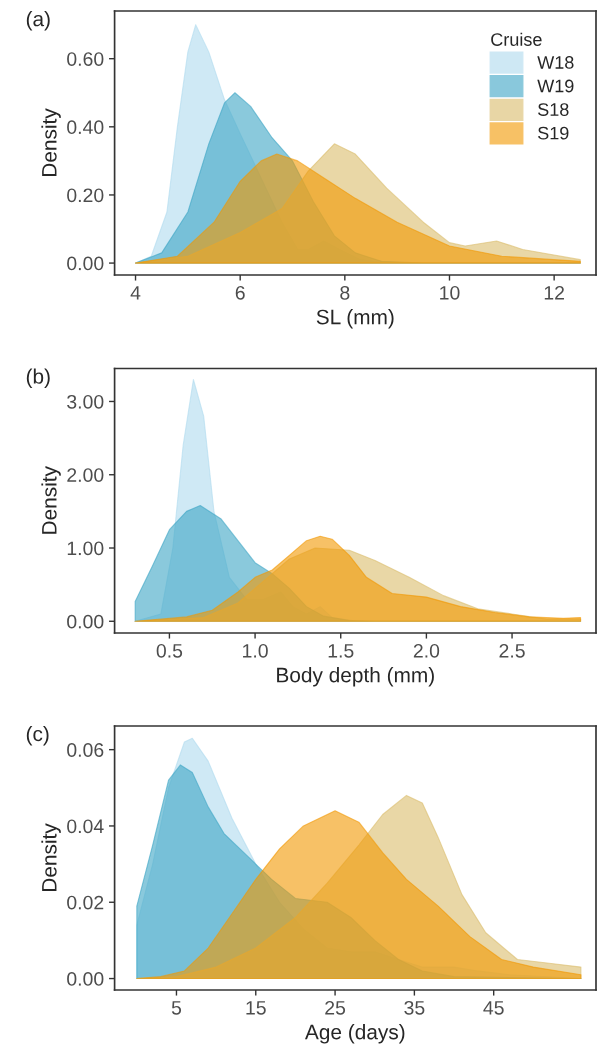 The image size is (598, 1056). Describe the element at coordinates (85, 548) in the screenshot. I see `y-tick-label: 1.00` at that location.